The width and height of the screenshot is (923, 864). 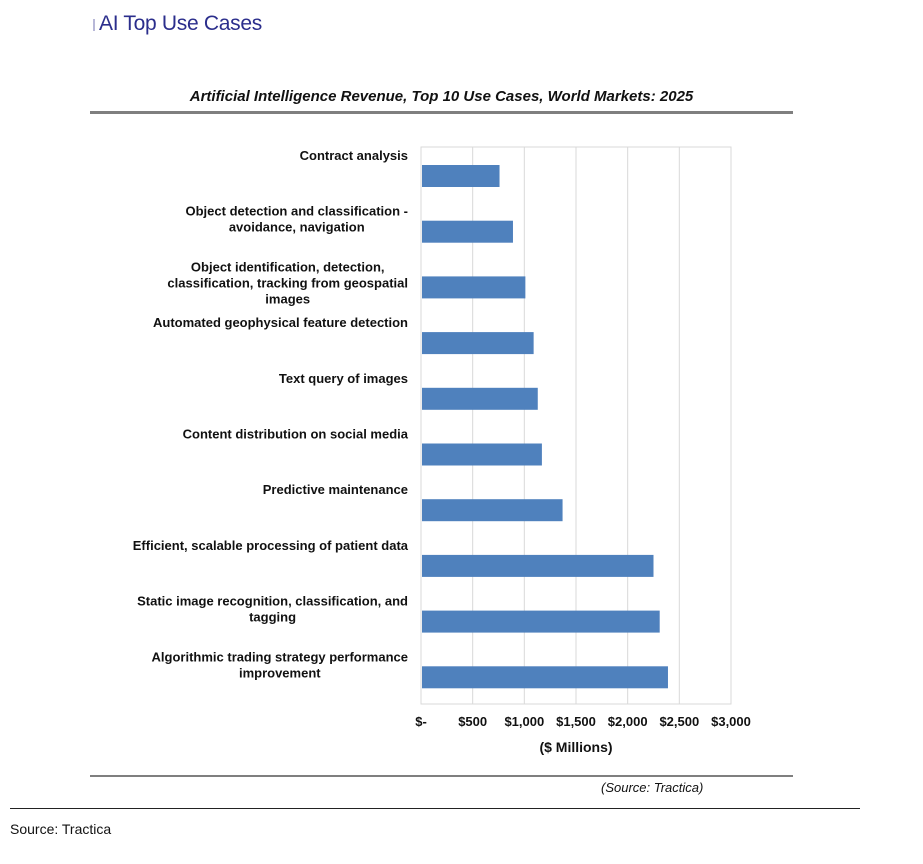 I want to click on page-heading: AI Top Use Cases, so click(x=180, y=23).